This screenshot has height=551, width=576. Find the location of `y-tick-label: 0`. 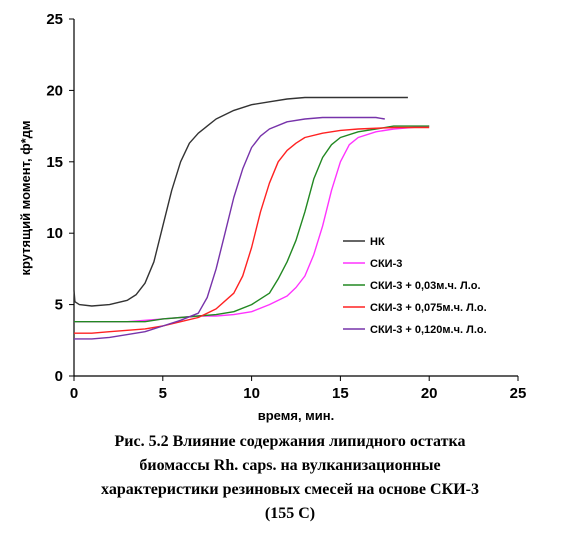

y-tick-label: 0 is located at coordinates (59, 376).